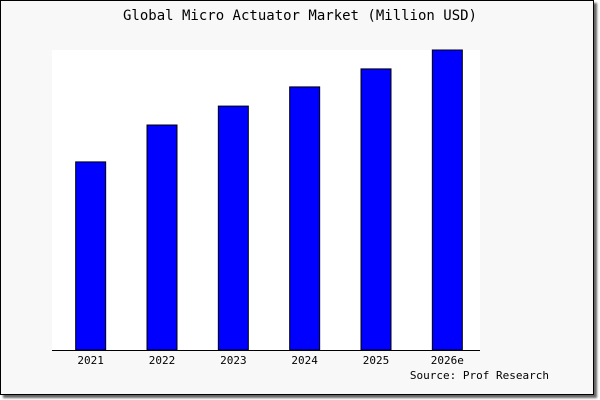 The height and width of the screenshot is (400, 600). Describe the element at coordinates (162, 360) in the screenshot. I see `x-tick-label: 2022` at that location.